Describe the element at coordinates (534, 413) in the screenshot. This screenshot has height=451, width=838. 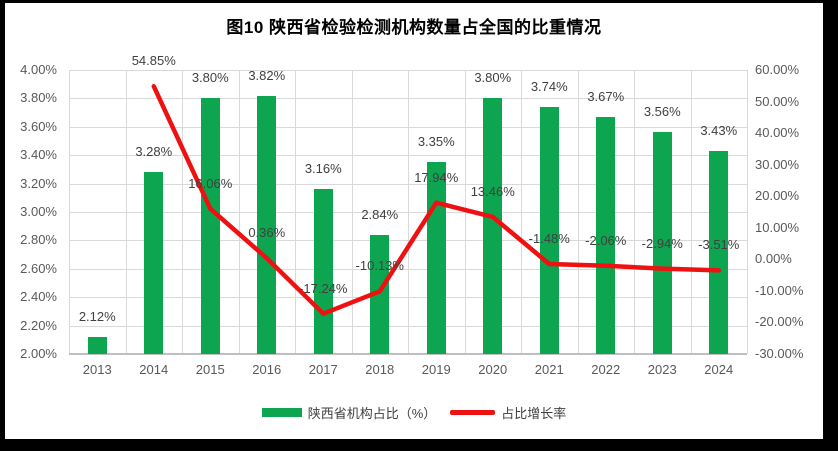
I see `legend-label: 占比增长率` at that location.